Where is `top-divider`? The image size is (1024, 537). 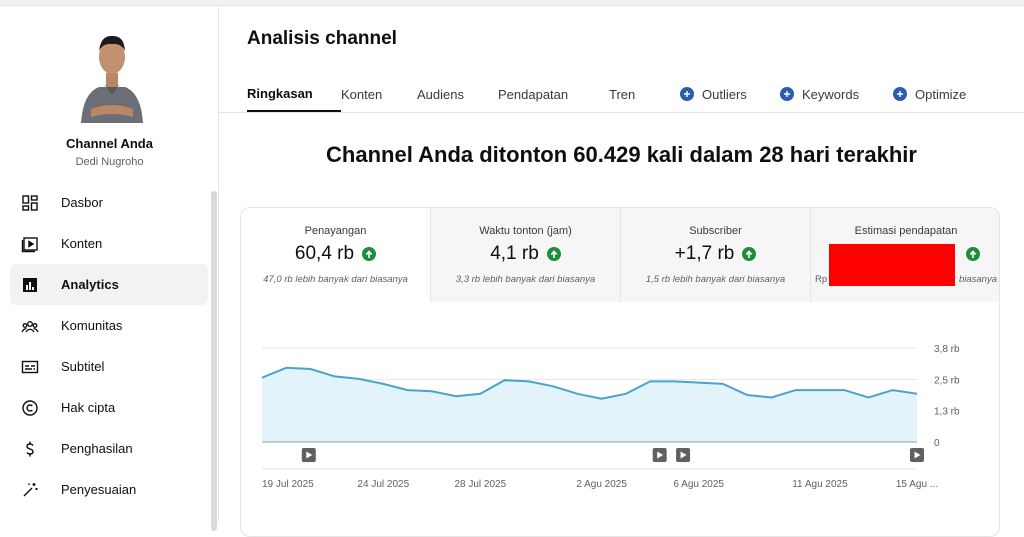 top-divider is located at coordinates (512, 3).